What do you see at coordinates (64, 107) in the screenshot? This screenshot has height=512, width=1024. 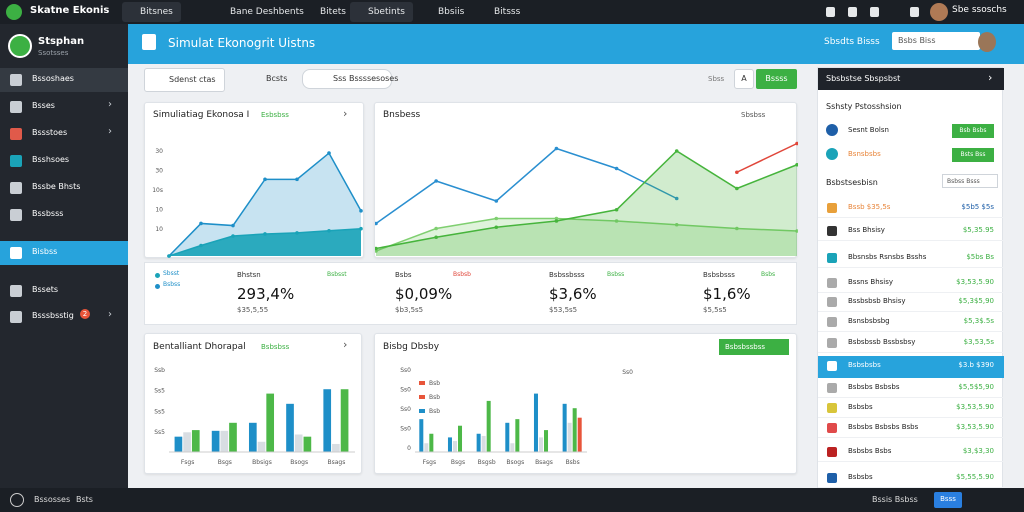 I see `nav-link: Bsses ›` at bounding box center [64, 107].